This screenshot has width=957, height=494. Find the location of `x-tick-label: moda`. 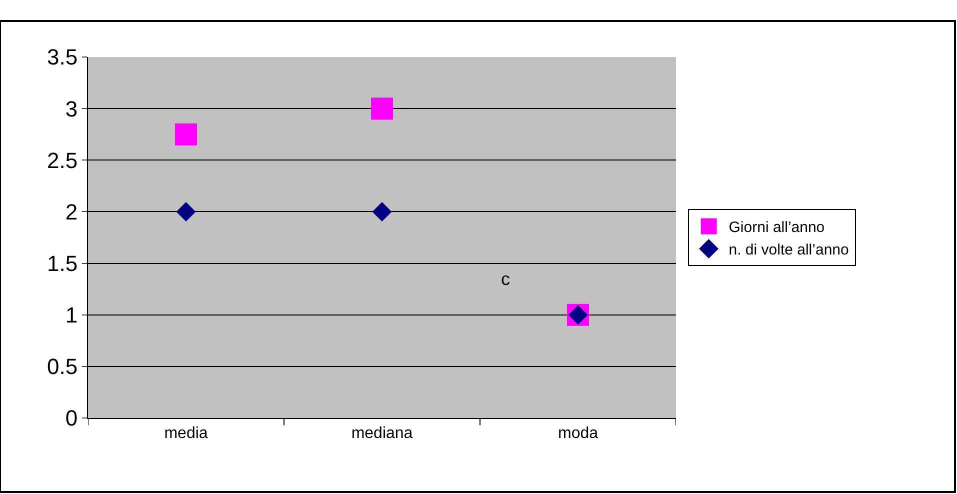

x-tick-label: moda is located at coordinates (578, 433).